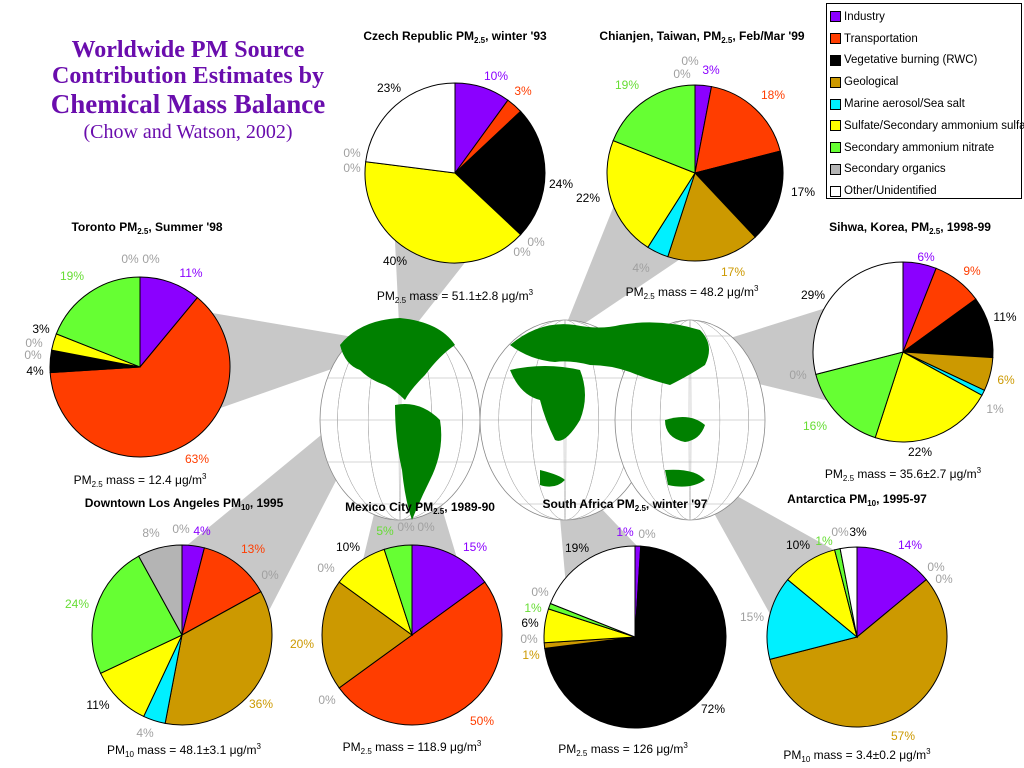  I want to click on pct-label-taiwan-organics: 0%, so click(690, 61).